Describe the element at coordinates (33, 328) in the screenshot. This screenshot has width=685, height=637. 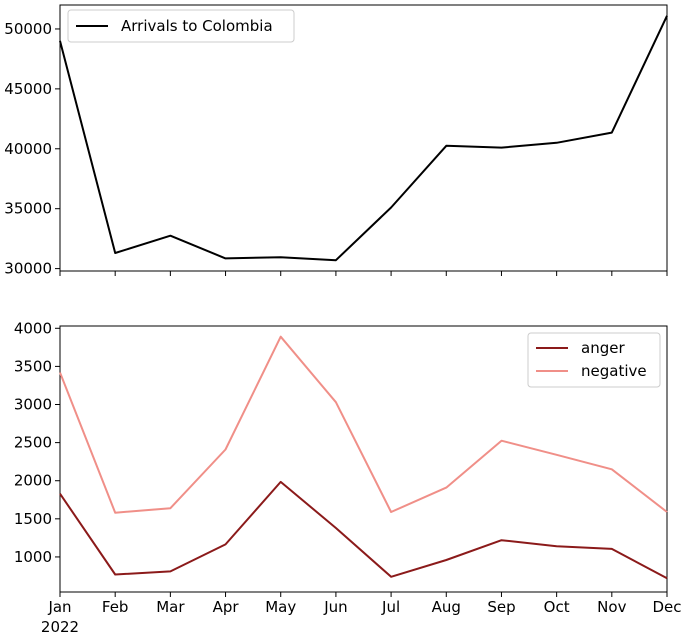
I see `emotions-y-tick-label: 4000` at that location.